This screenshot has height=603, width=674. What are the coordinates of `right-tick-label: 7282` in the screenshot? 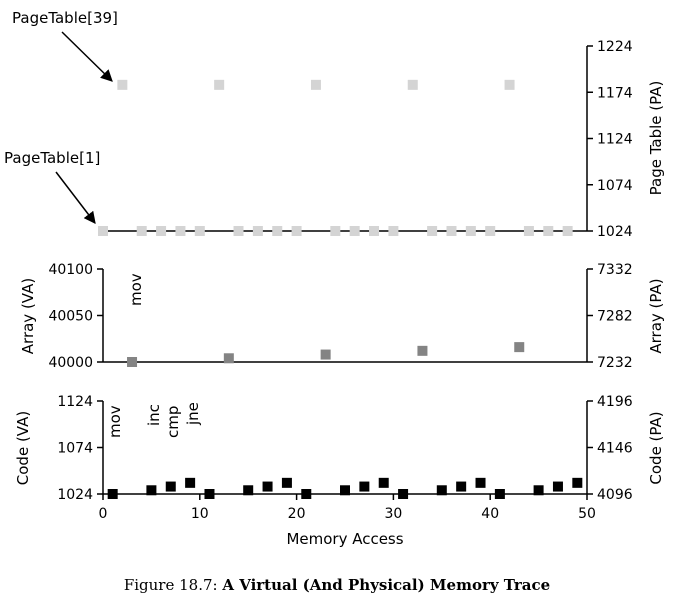 It's located at (615, 317).